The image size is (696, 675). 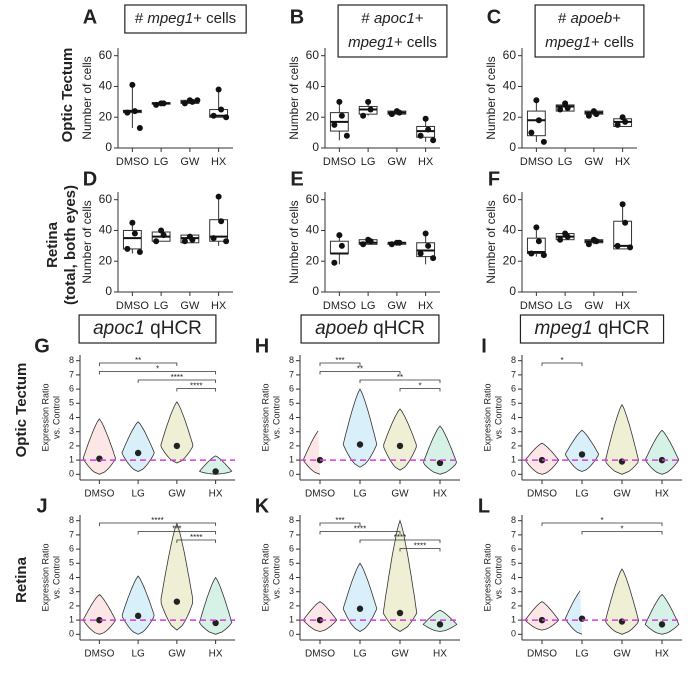 I want to click on panel-letter: A, so click(x=90, y=17).